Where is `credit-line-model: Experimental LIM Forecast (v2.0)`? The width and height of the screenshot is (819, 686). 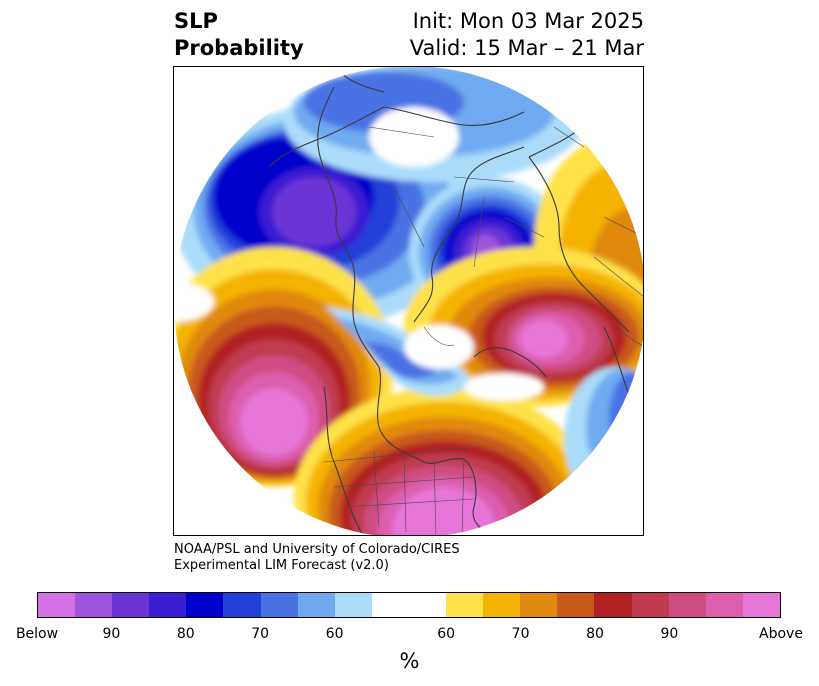
credit-line-model: Experimental LIM Forecast (v2.0) is located at coordinates (281, 565).